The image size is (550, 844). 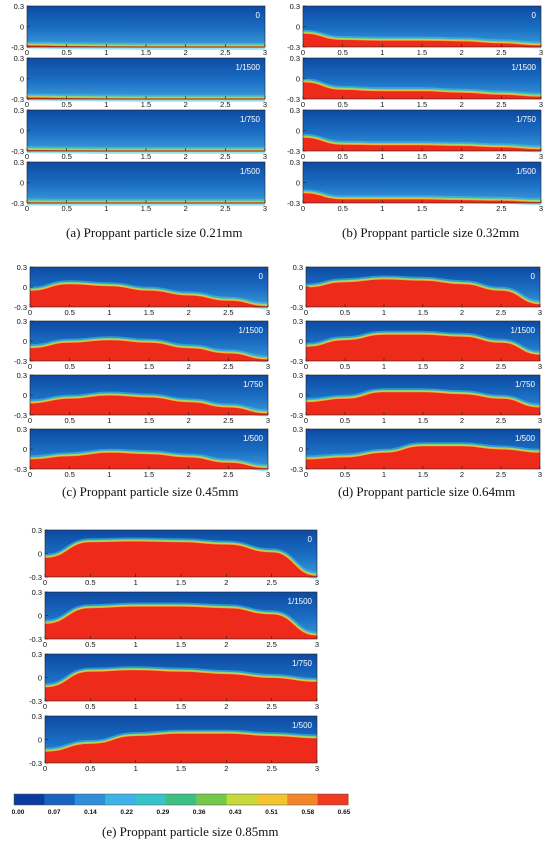 I want to click on panel-label: 1/1500, so click(x=523, y=330).